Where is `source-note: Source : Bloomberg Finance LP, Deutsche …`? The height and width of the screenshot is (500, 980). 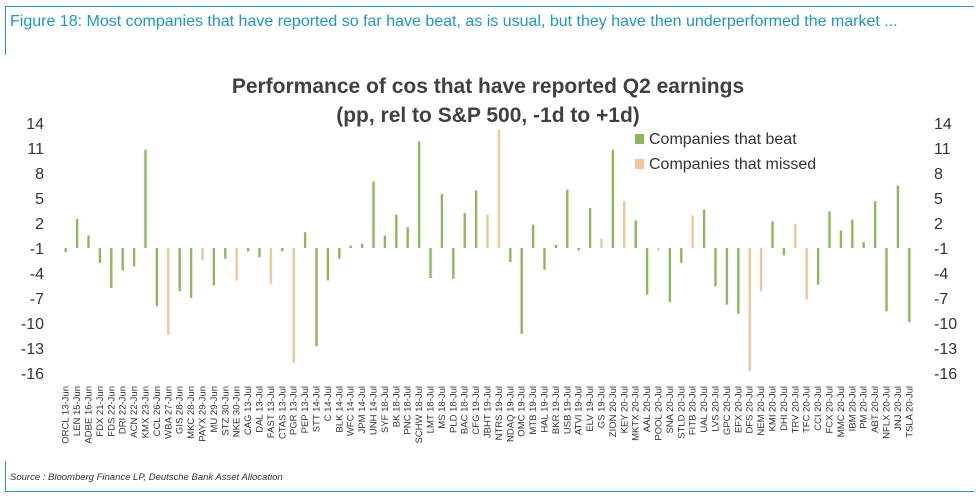
source-note: Source : Bloomberg Finance LP, Deutsche … is located at coordinates (146, 477).